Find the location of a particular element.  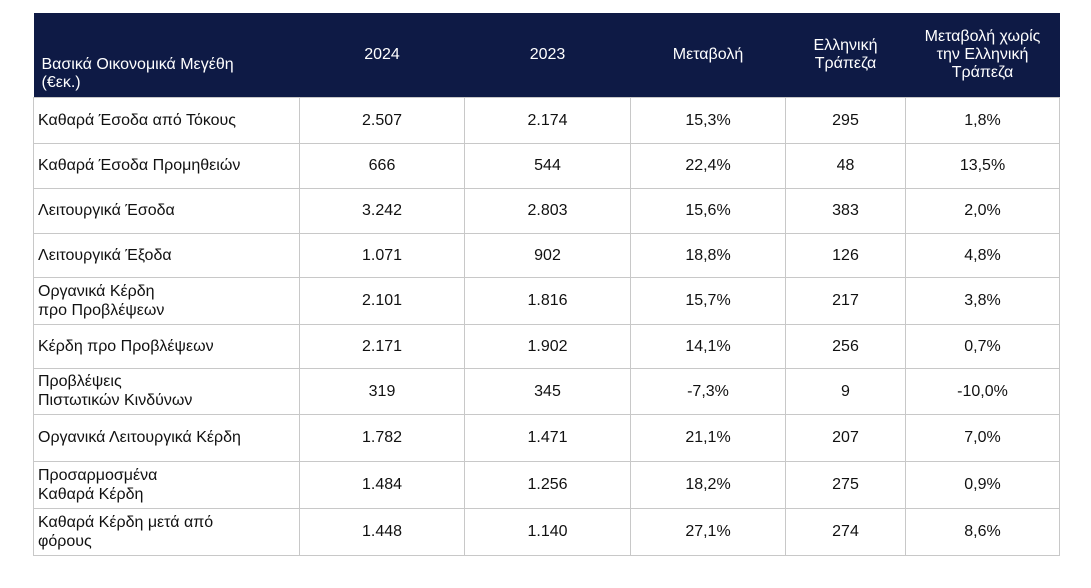

row-label: Λειτουργικά Έσοδα is located at coordinates (166, 210).